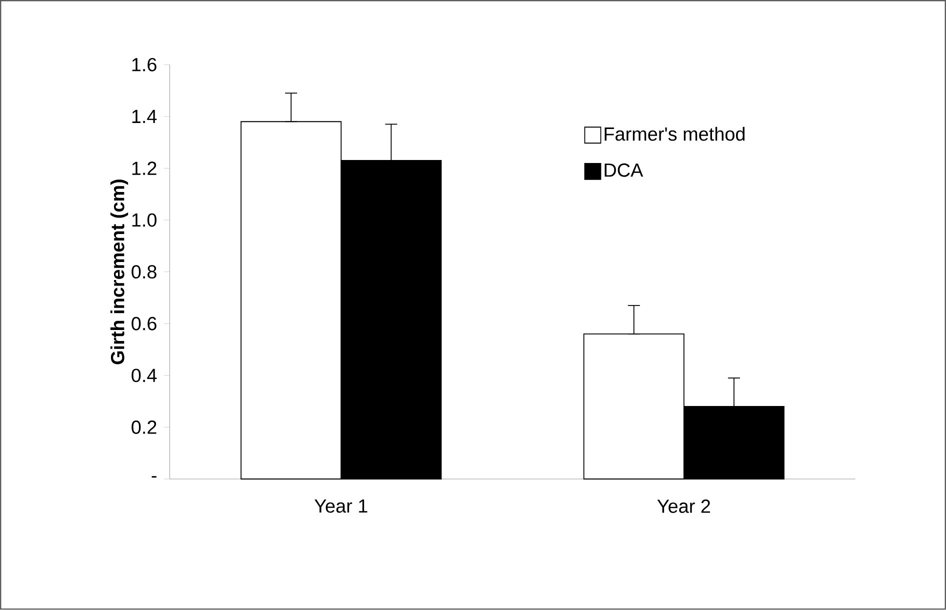  Describe the element at coordinates (144, 65) in the screenshot. I see `y-tick-label: 1.6` at that location.